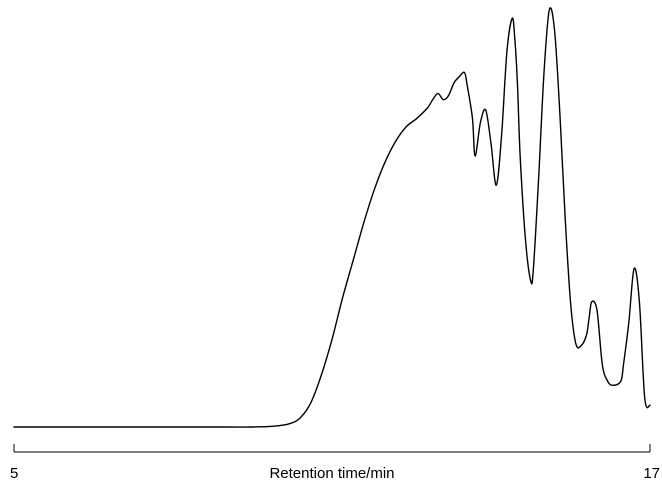 The height and width of the screenshot is (486, 662). I want to click on x-tick-label-17: 17, so click(651, 473).